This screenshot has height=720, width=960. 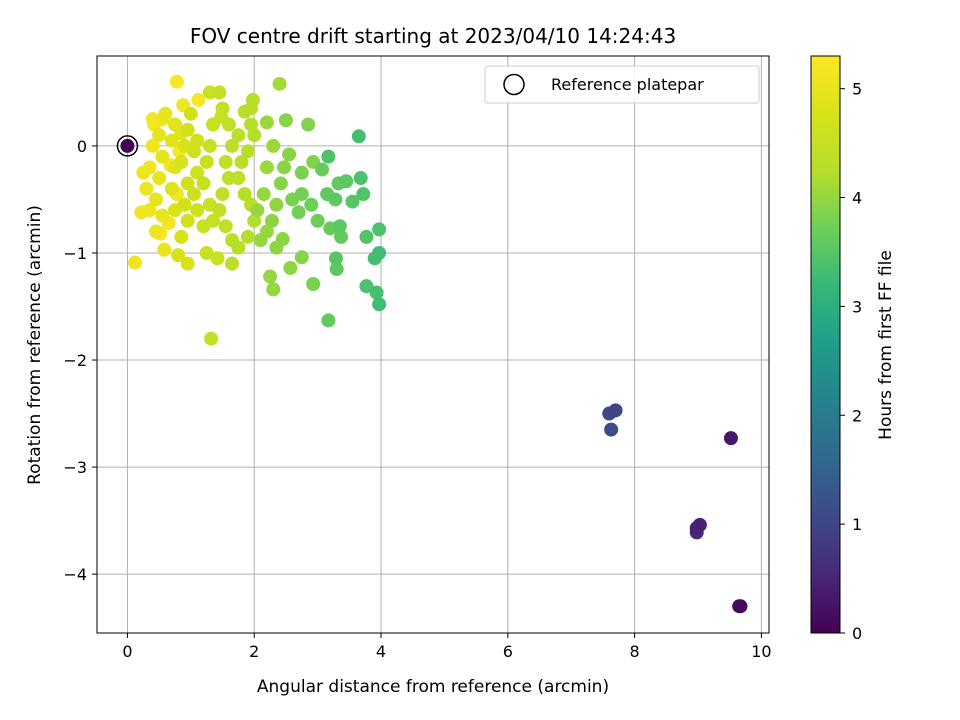 What do you see at coordinates (127, 651) in the screenshot?
I see `x-tick-label: 0` at bounding box center [127, 651].